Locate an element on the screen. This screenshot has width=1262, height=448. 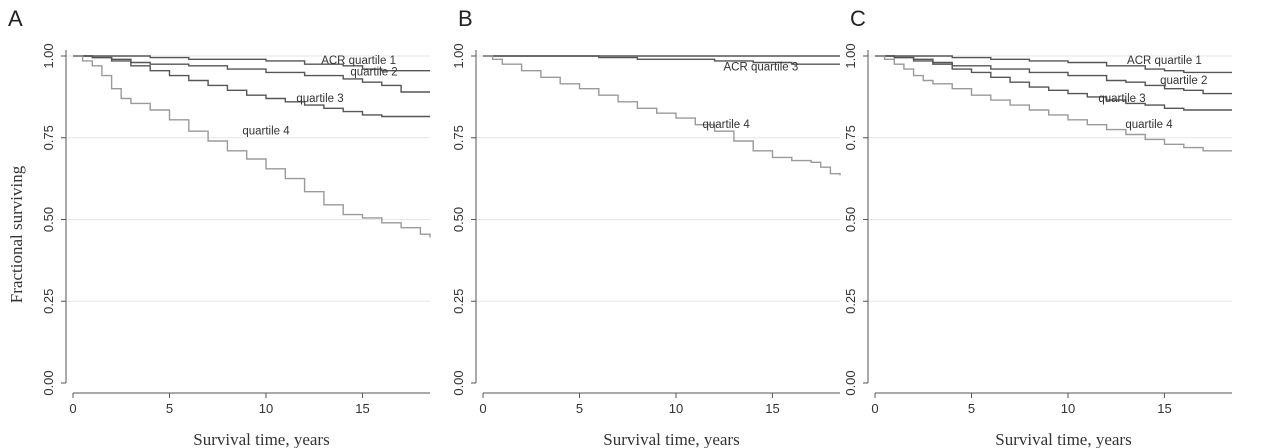
panel-letter: B is located at coordinates (465, 18).